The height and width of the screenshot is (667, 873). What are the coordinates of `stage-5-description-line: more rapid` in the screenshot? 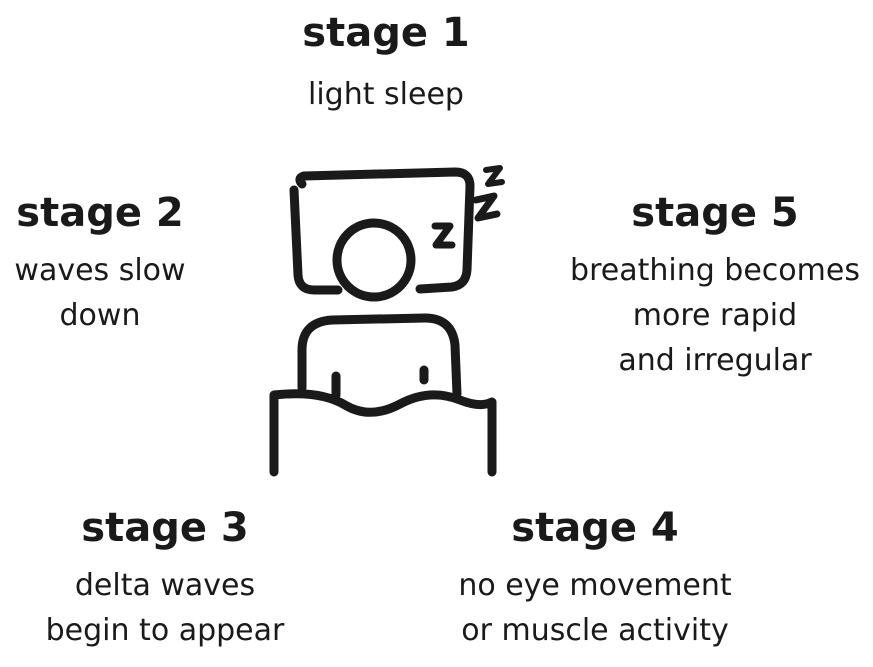 It's located at (715, 315).